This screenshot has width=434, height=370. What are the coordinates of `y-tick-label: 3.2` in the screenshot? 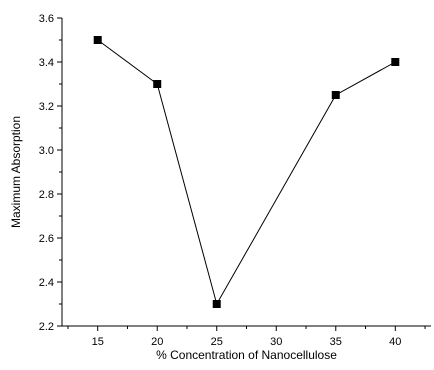 It's located at (46, 107).